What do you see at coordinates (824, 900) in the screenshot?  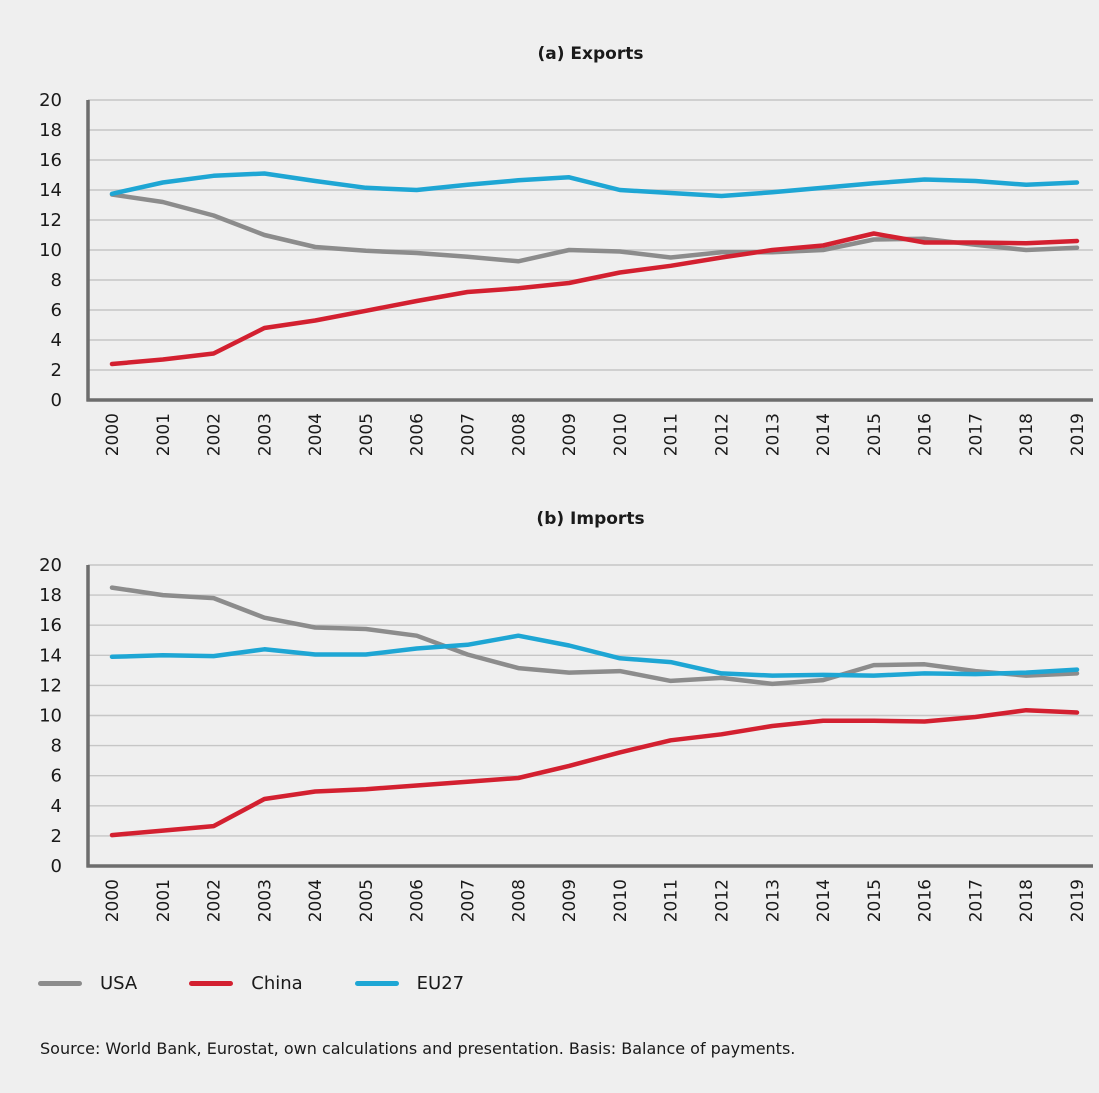 I see `imports-x-tick-label: 2014` at bounding box center [824, 900].